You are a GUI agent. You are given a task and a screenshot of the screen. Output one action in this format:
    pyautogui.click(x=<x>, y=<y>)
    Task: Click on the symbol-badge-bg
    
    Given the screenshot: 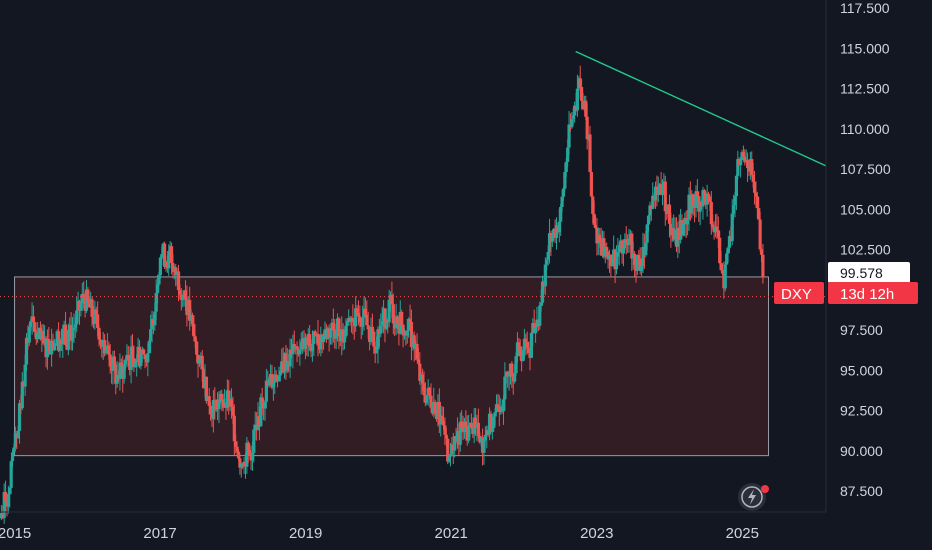 What is the action you would take?
    pyautogui.click(x=799, y=293)
    